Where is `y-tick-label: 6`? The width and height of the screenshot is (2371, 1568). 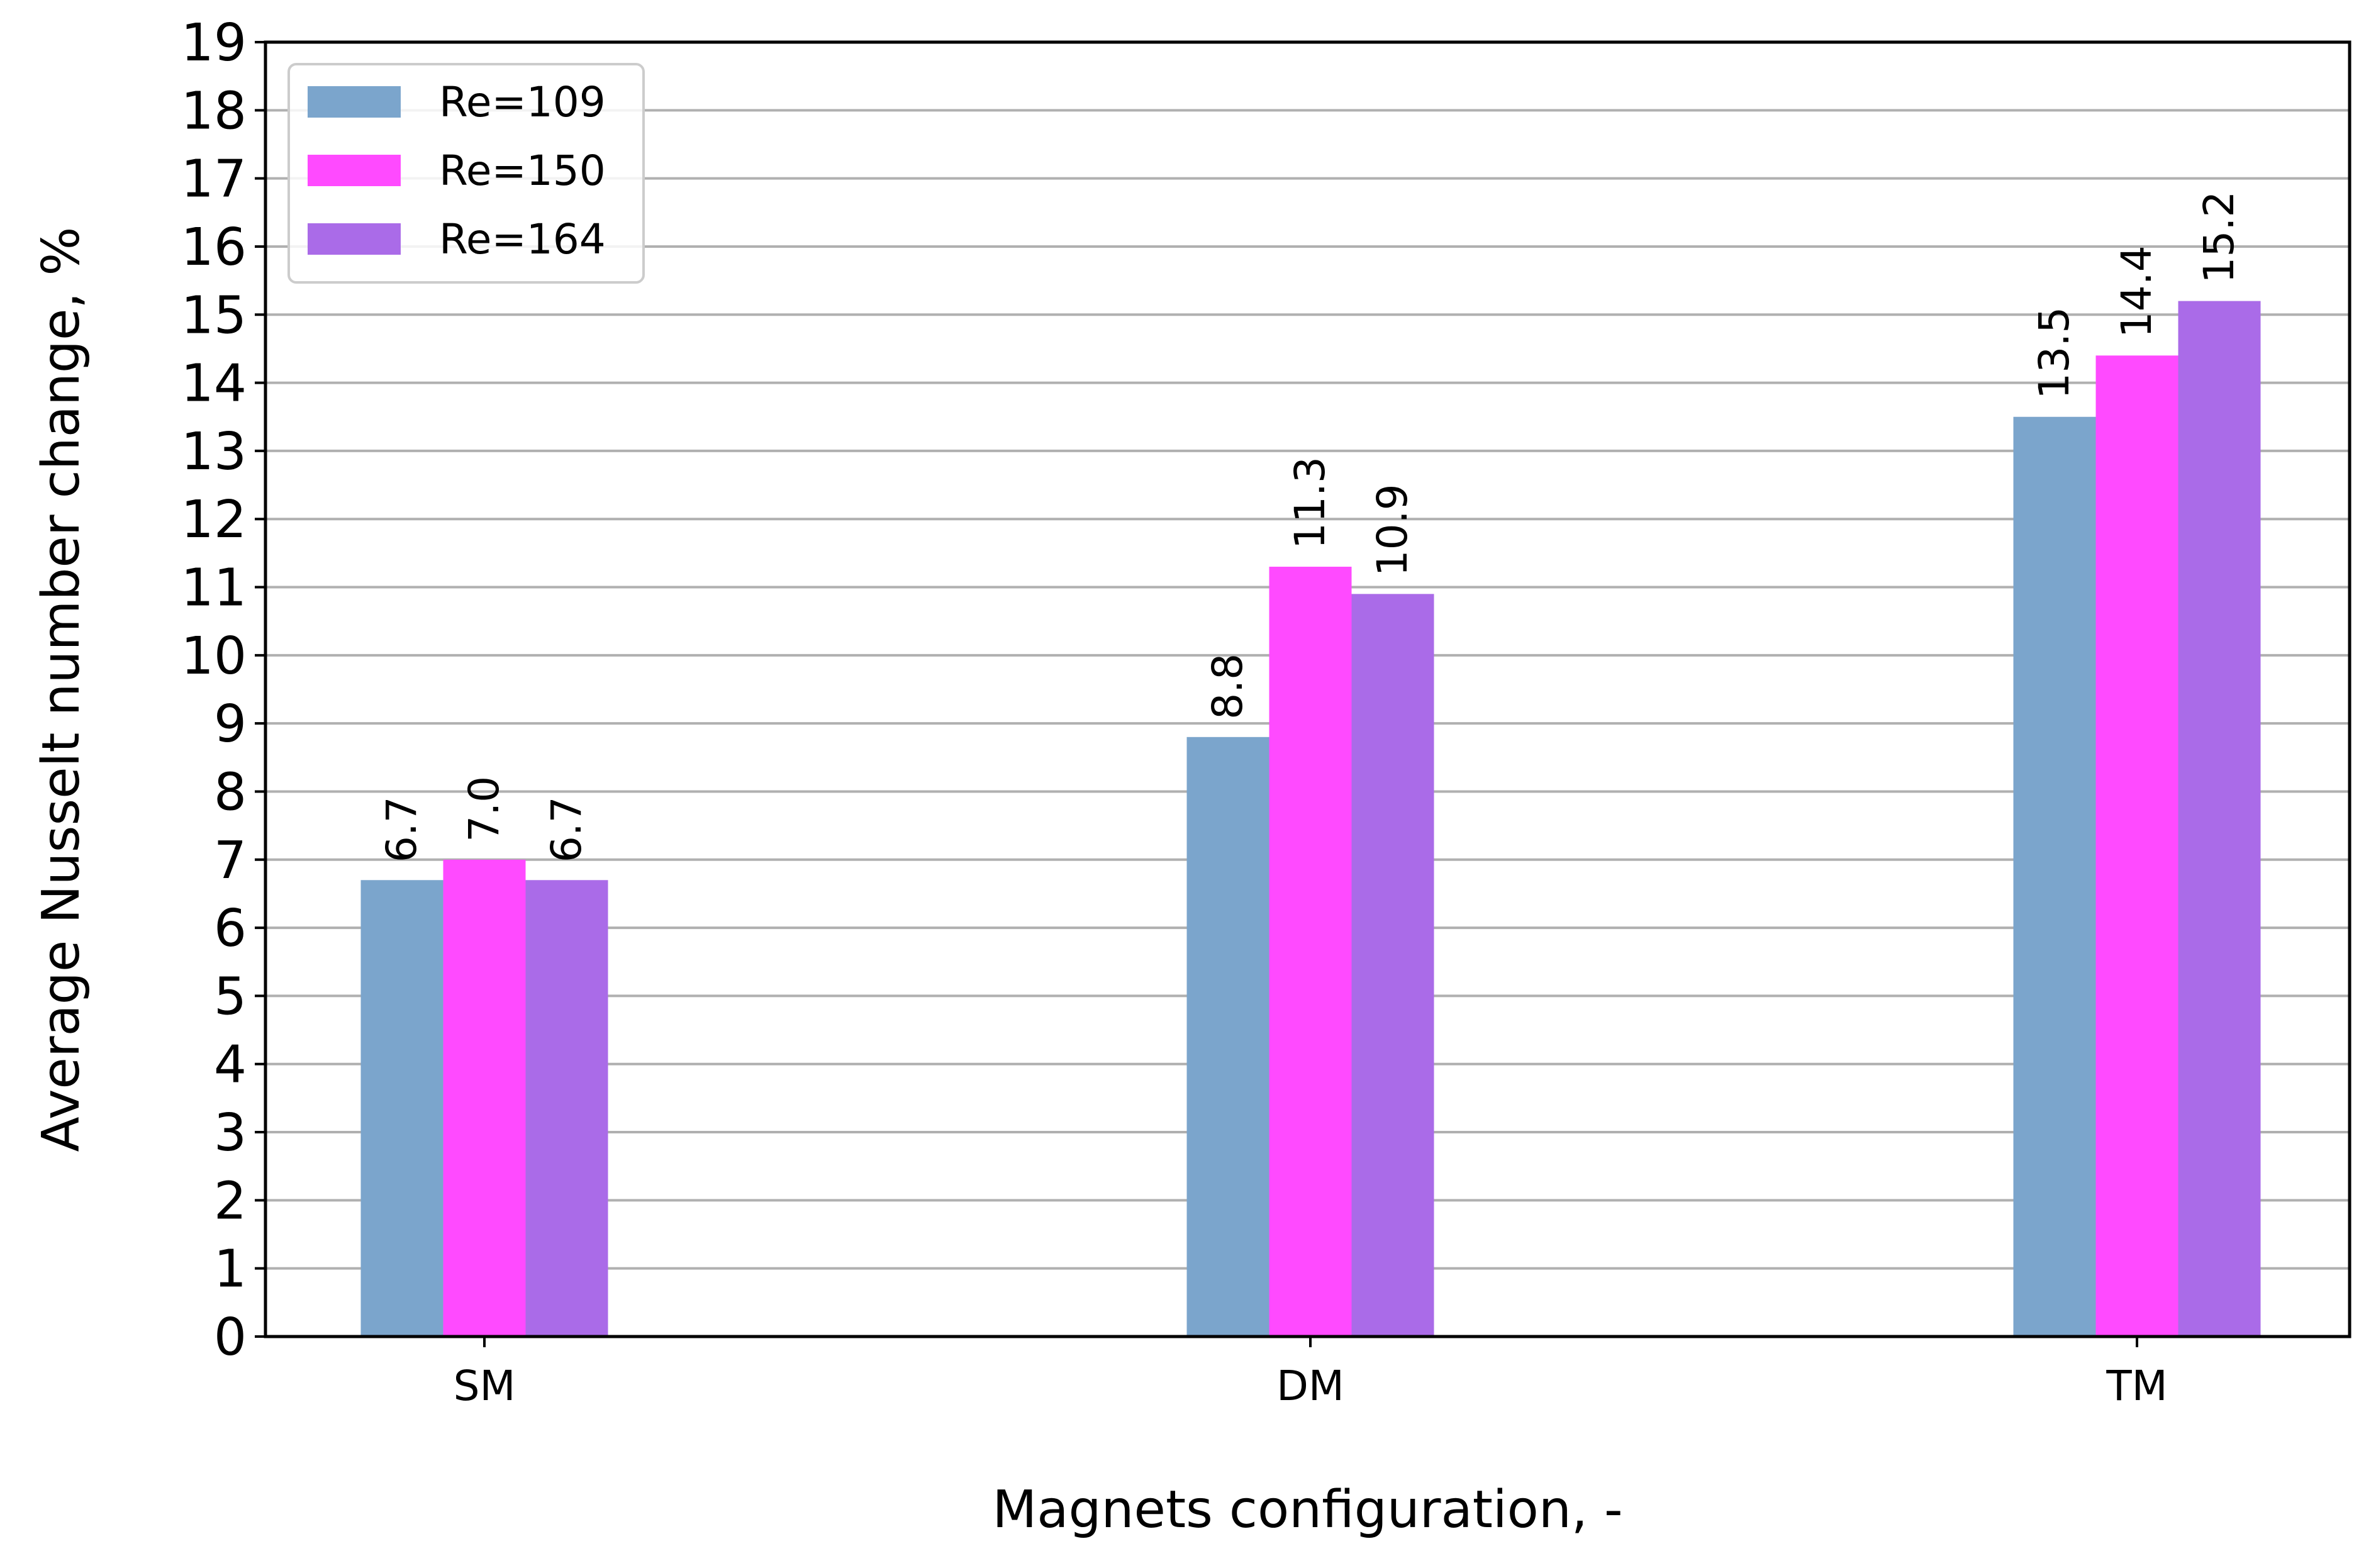 y-tick-label: 6 is located at coordinates (230, 929).